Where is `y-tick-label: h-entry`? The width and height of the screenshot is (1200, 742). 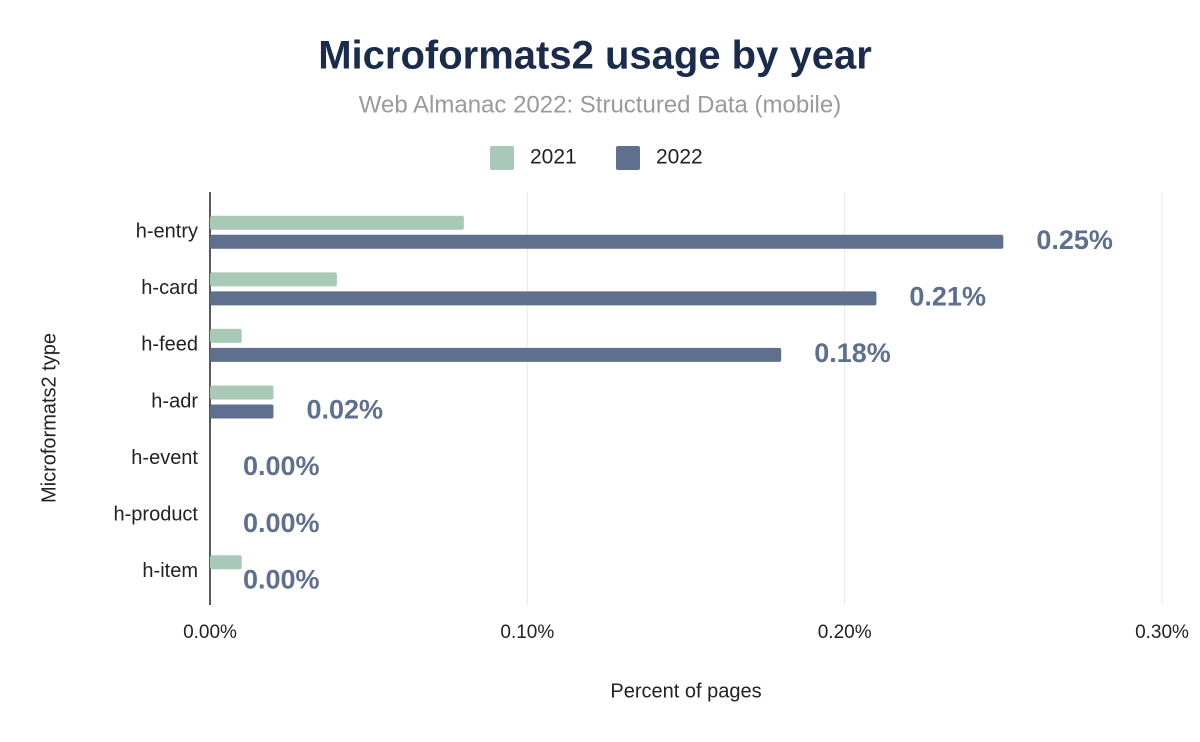 y-tick-label: h-entry is located at coordinates (167, 232).